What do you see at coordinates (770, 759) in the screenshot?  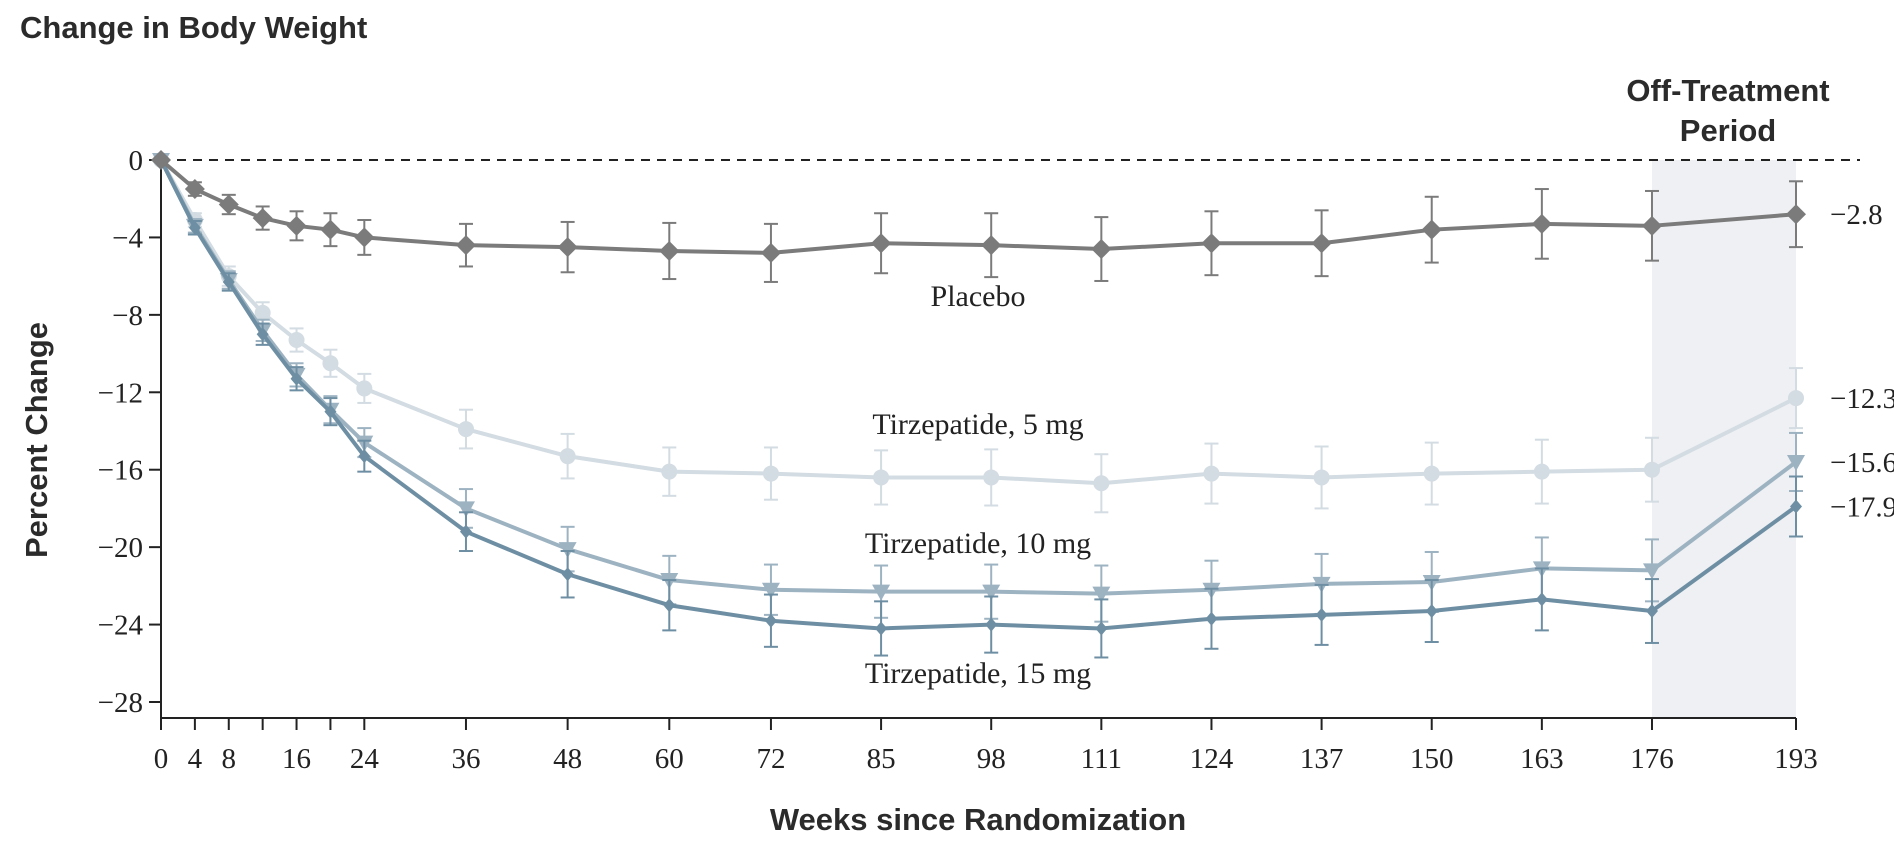 I see `x-tick-label: 72` at bounding box center [770, 759].